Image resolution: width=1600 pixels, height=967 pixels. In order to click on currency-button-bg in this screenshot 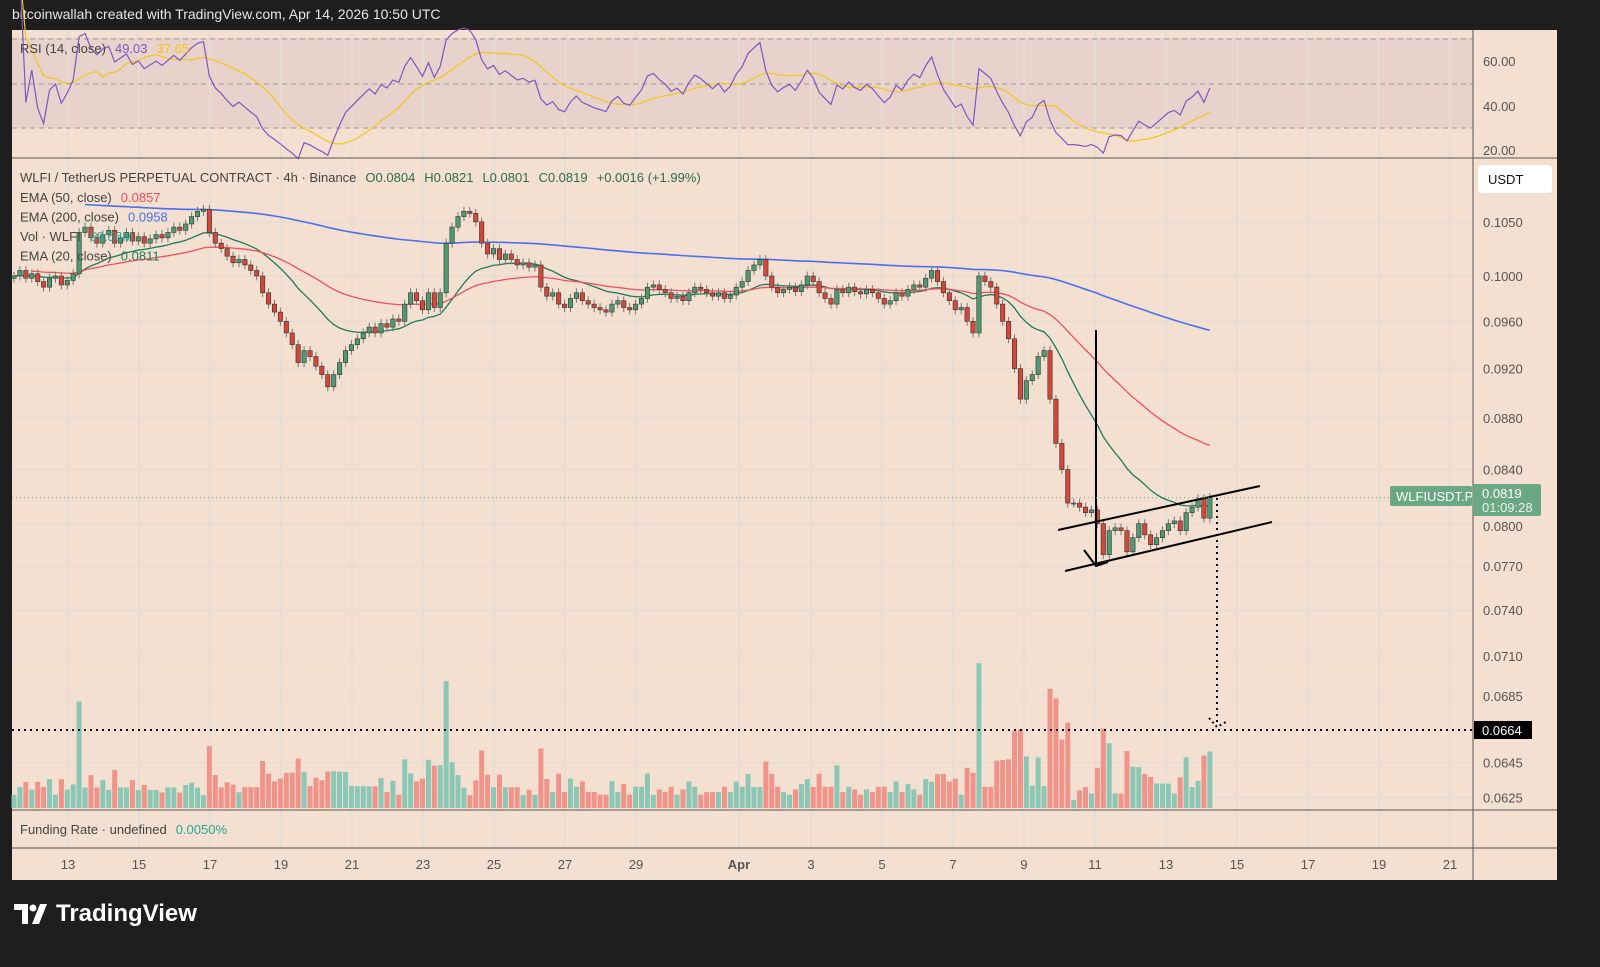, I will do `click(1515, 179)`.